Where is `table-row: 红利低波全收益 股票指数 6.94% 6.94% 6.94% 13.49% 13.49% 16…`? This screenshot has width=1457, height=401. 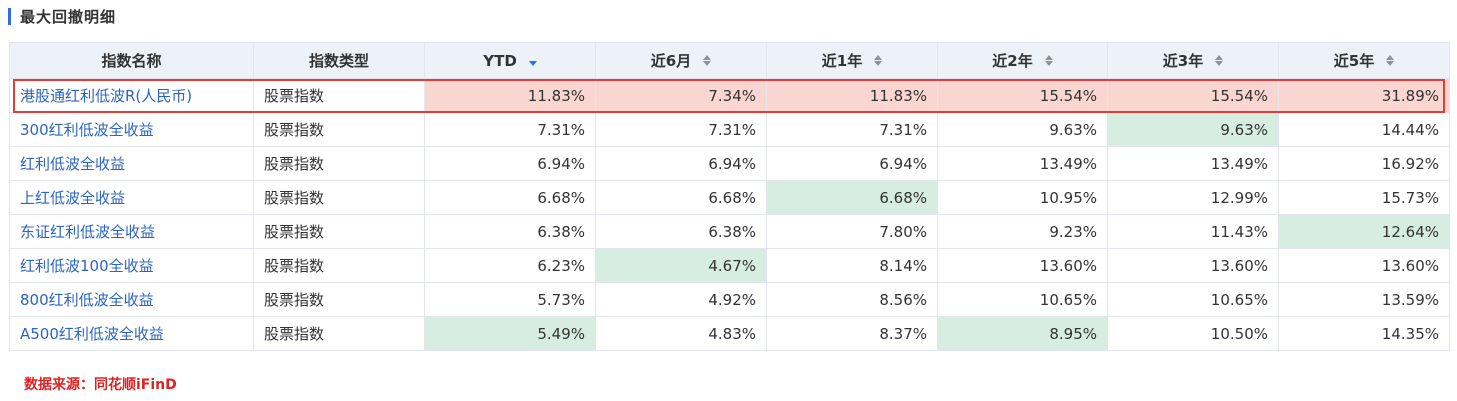 table-row: 红利低波全收益 股票指数 6.94% 6.94% 6.94% 13.49% 13.49% 16… is located at coordinates (729, 163).